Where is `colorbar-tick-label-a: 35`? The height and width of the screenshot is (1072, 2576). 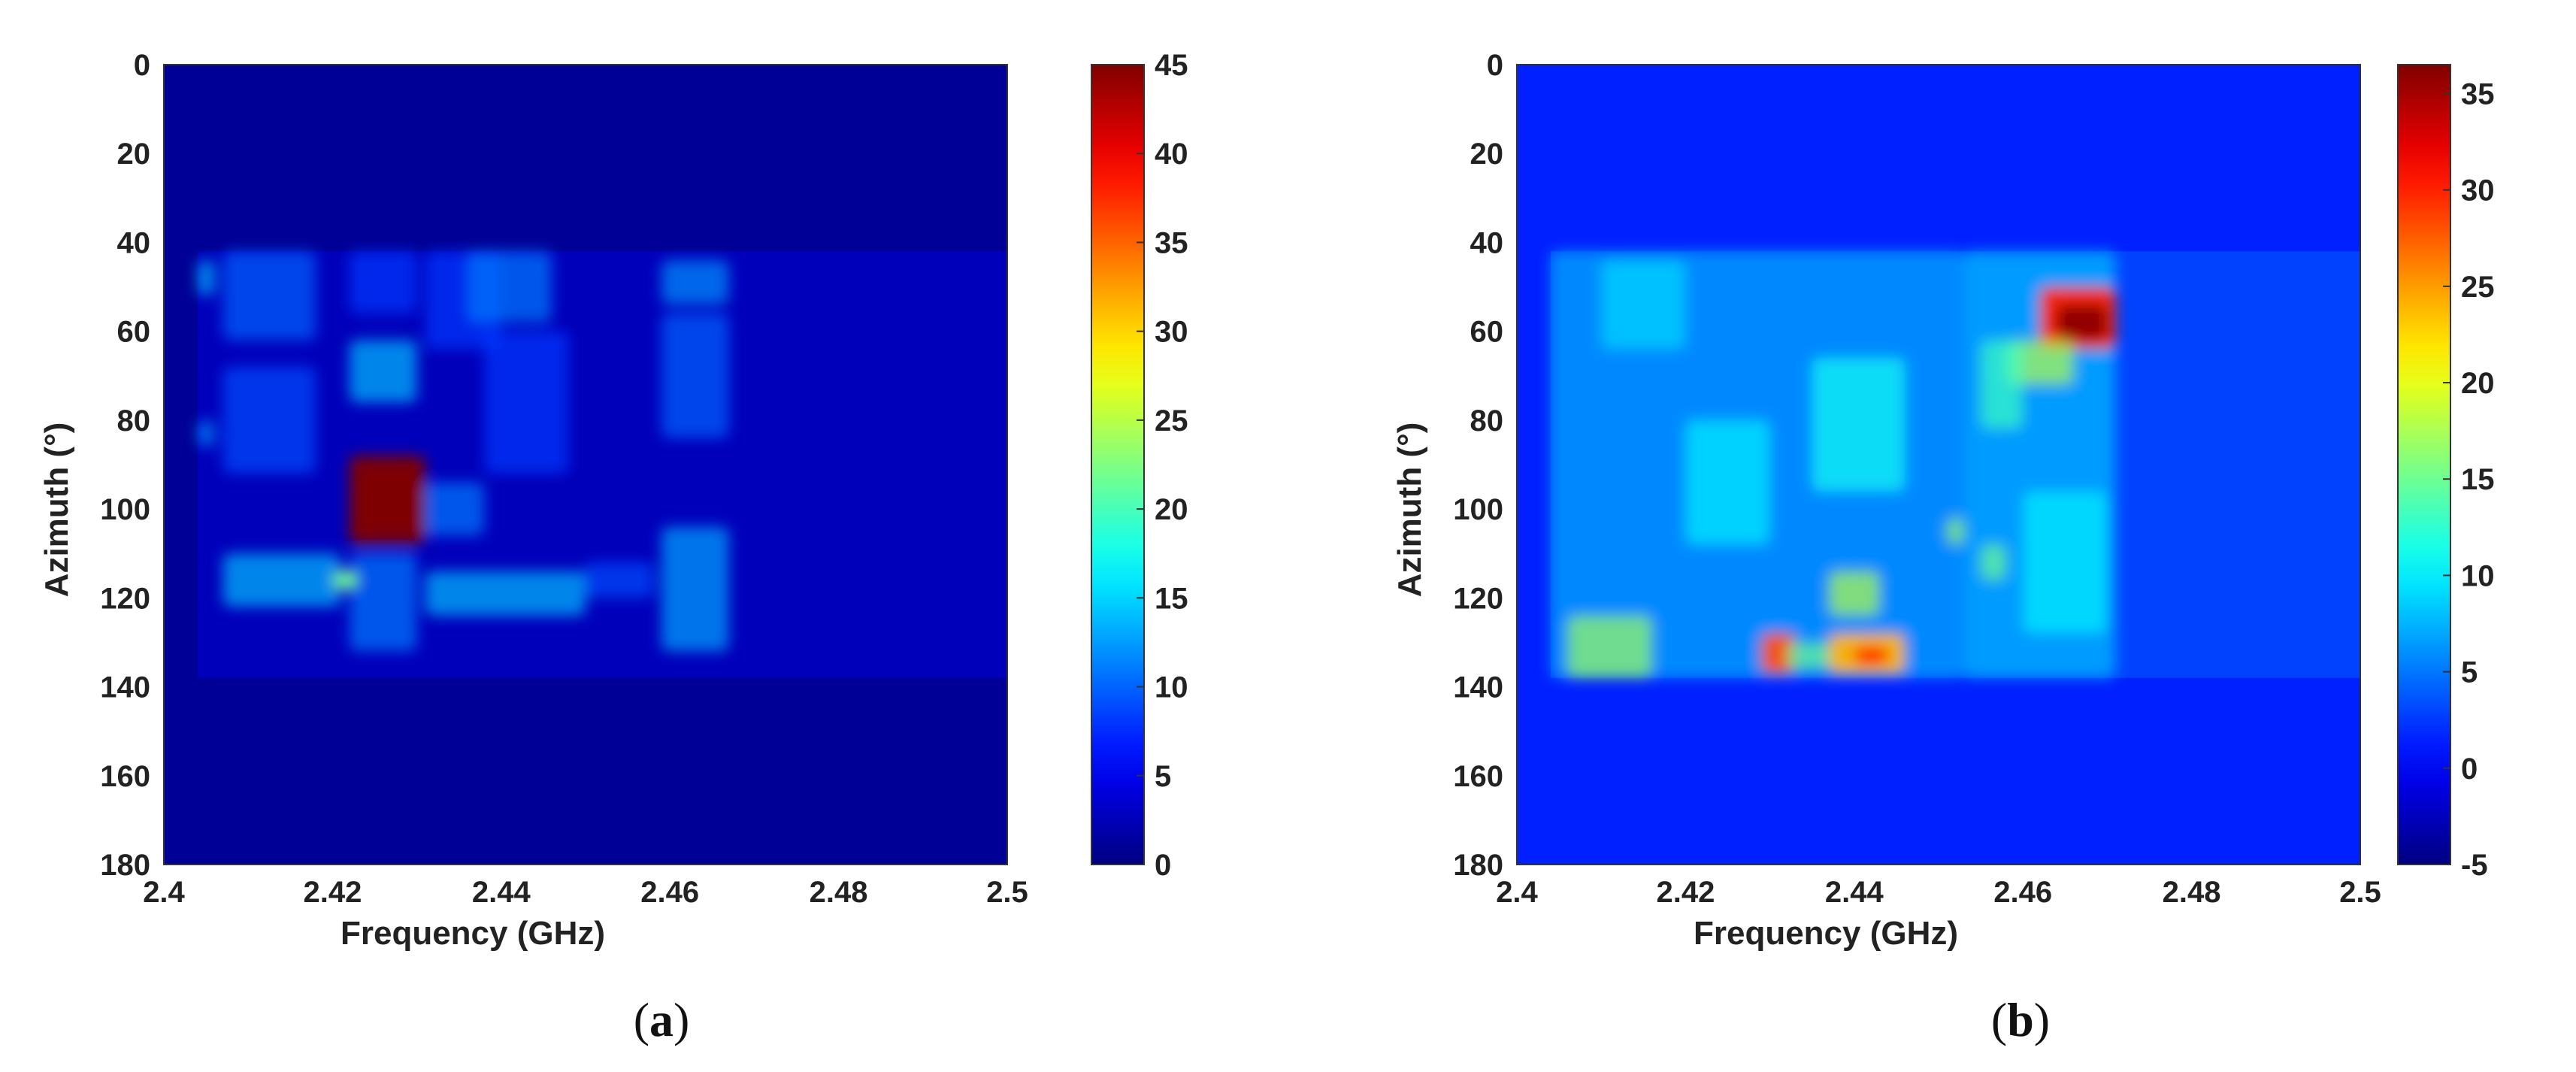 colorbar-tick-label-a: 35 is located at coordinates (1171, 242).